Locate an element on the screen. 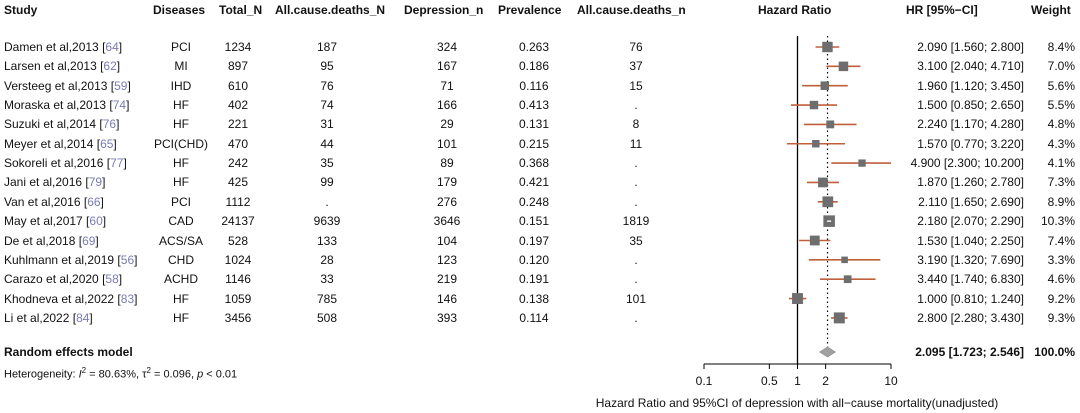  row-deaths-n: 187 is located at coordinates (327, 47).